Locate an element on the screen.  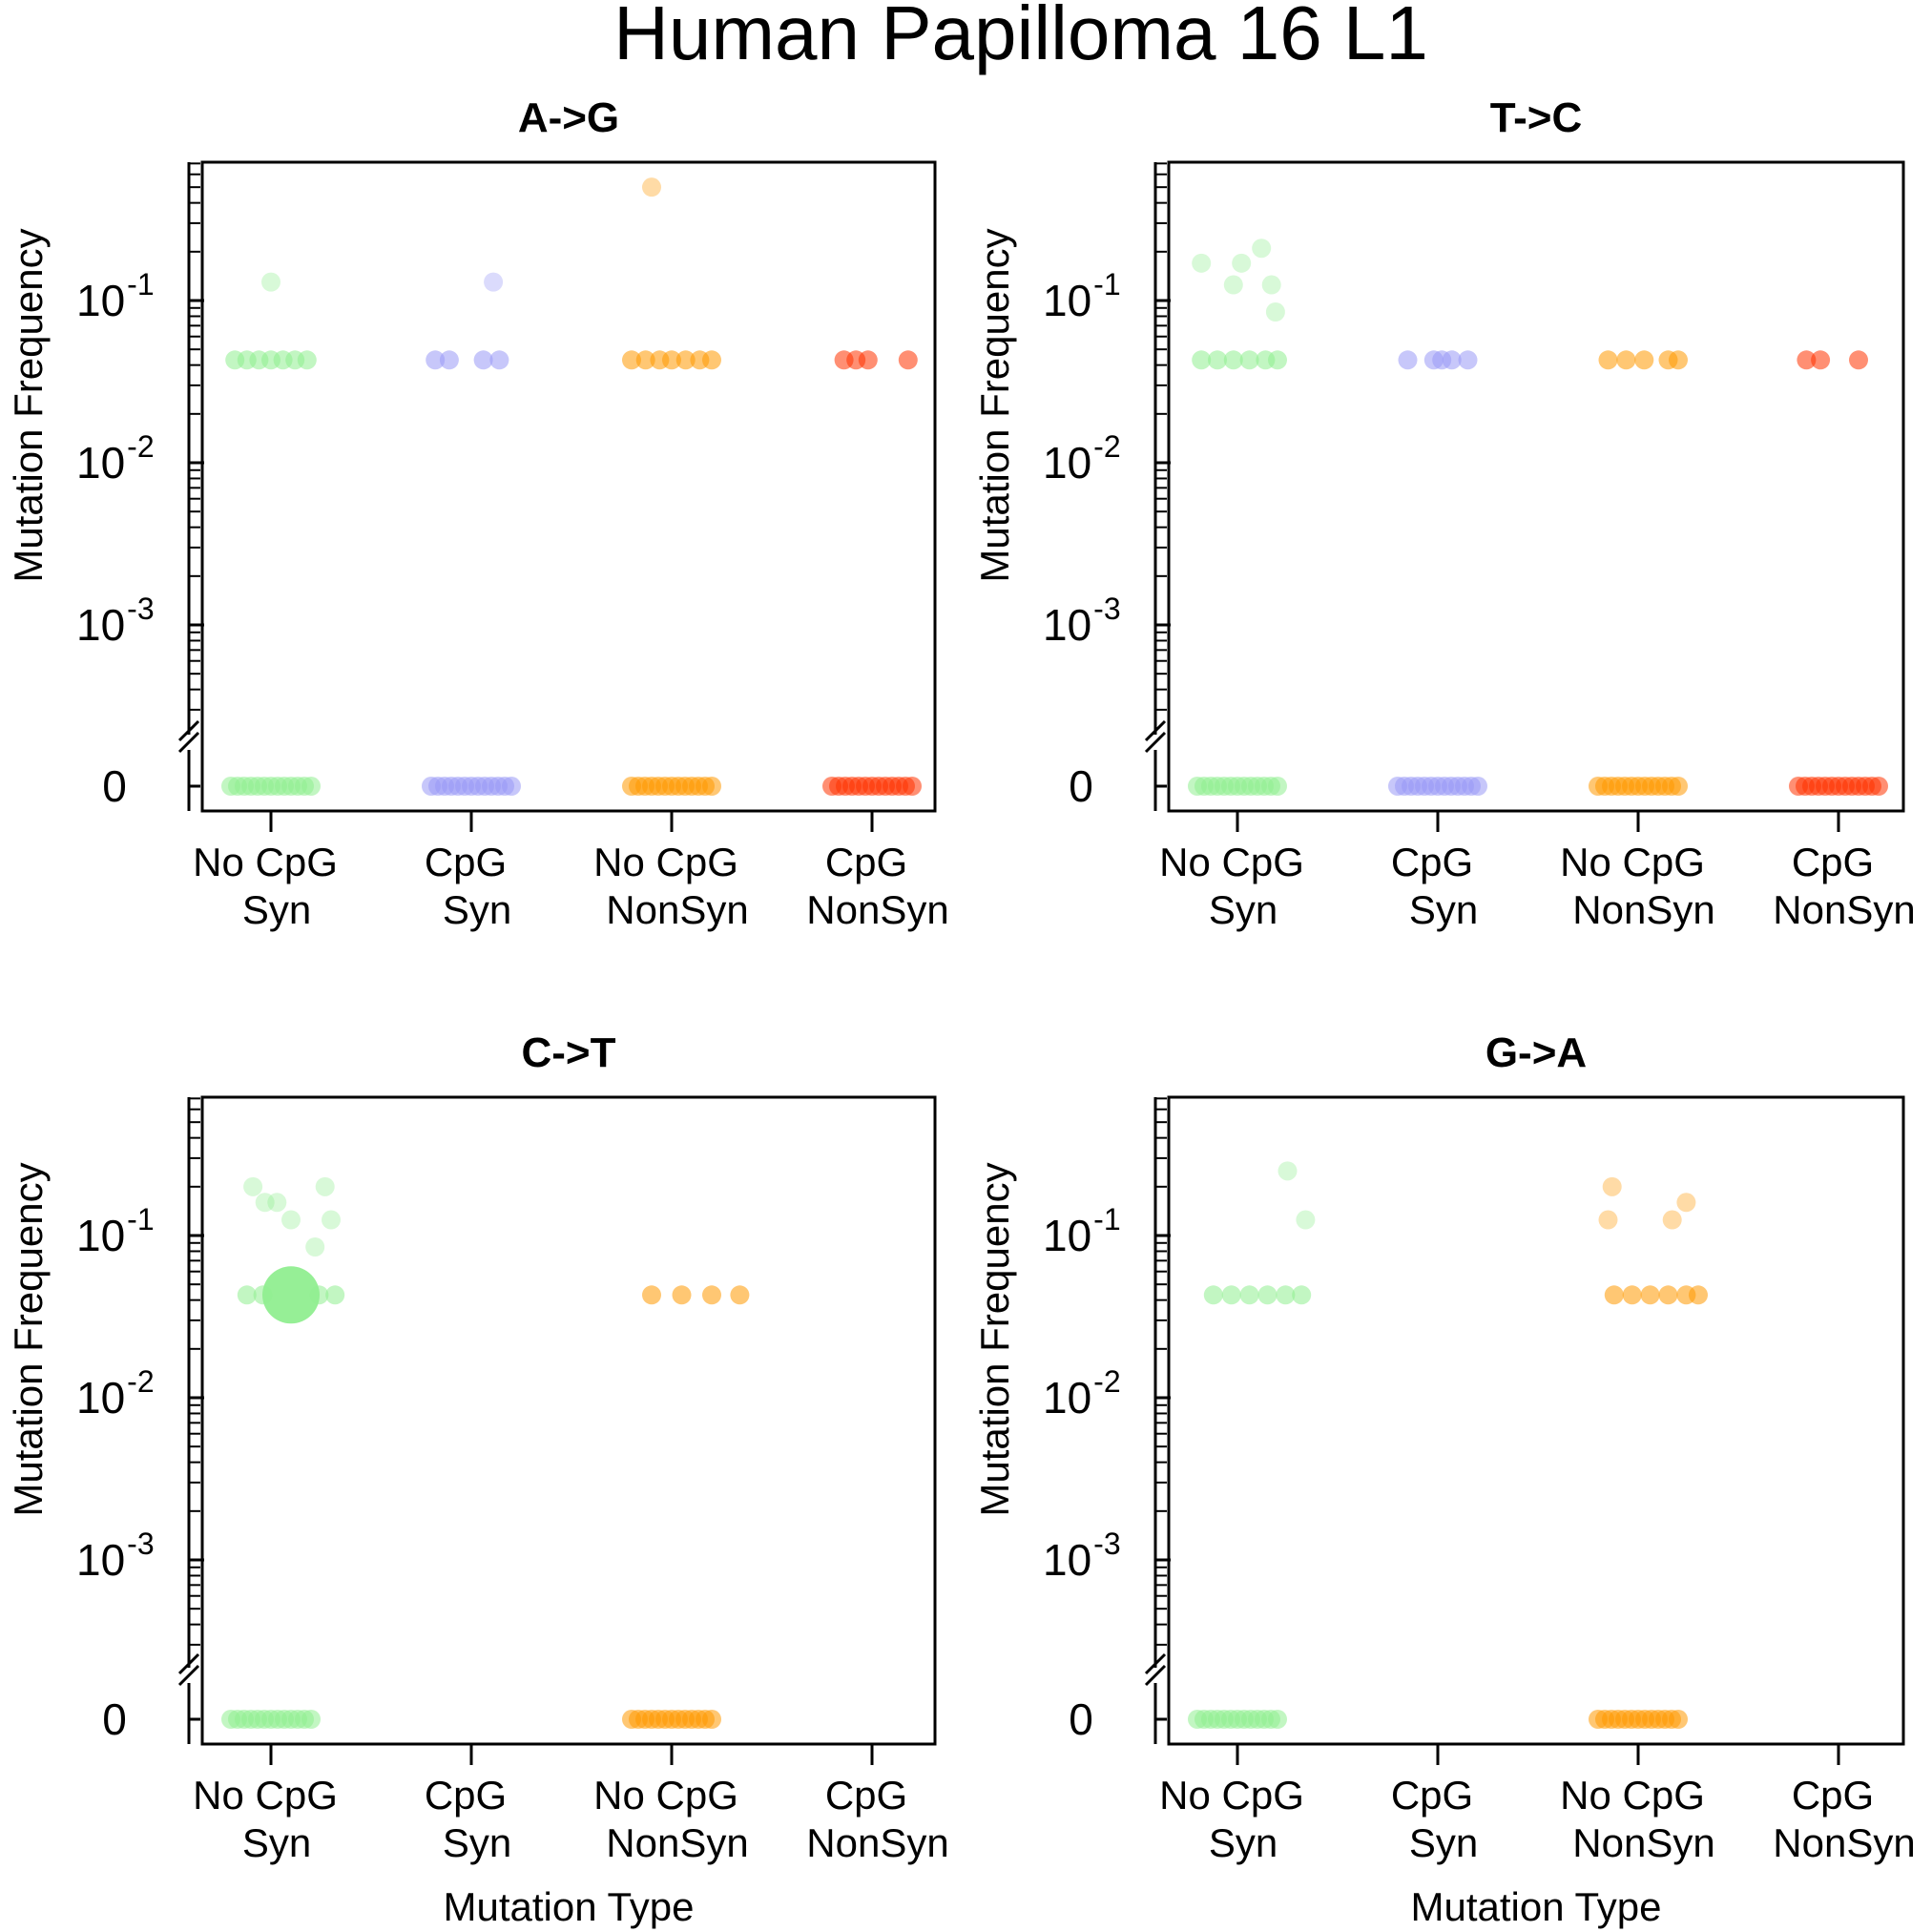
panel-title: A->G is located at coordinates (568, 117).